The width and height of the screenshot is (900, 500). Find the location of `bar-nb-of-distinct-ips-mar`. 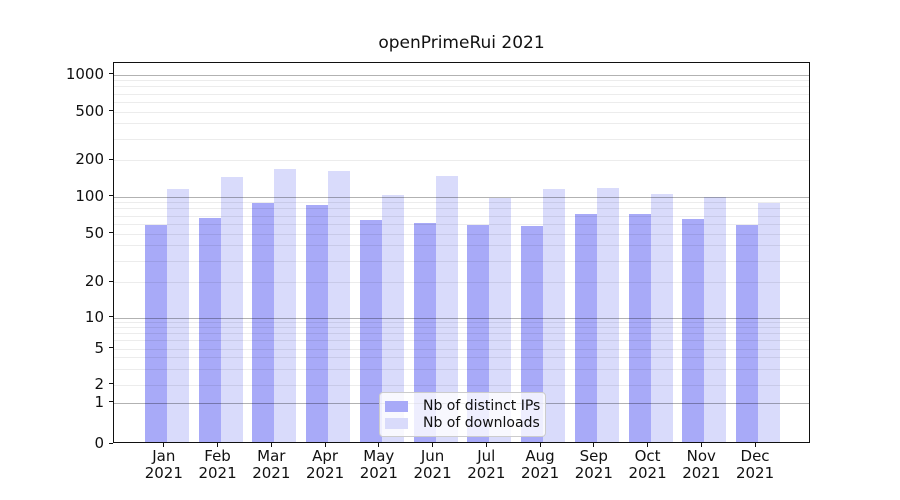

bar-nb-of-distinct-ips-mar is located at coordinates (263, 322).